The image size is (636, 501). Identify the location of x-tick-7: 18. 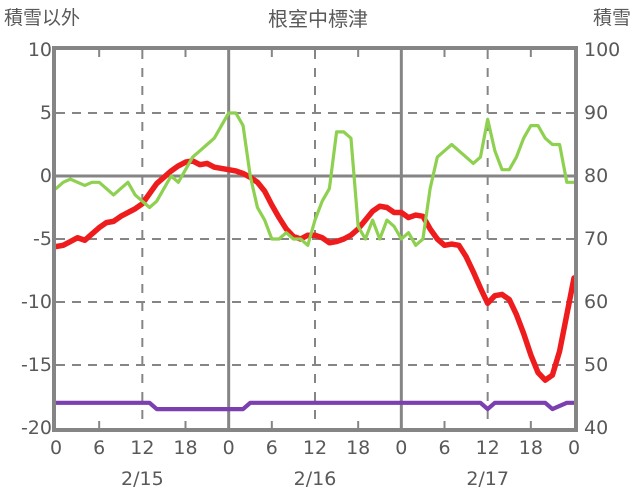
(358, 448).